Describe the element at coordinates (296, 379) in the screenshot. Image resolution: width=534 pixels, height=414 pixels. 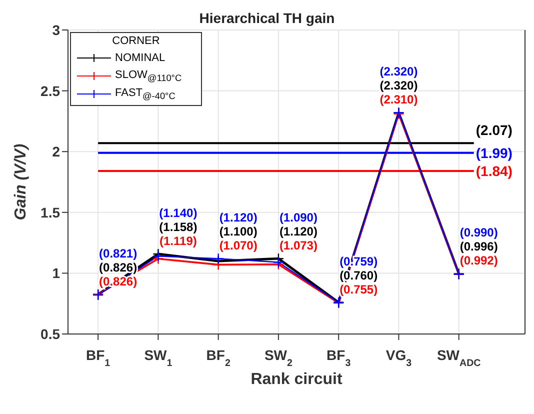
I see `x-axis-title: Rank circuit` at that location.